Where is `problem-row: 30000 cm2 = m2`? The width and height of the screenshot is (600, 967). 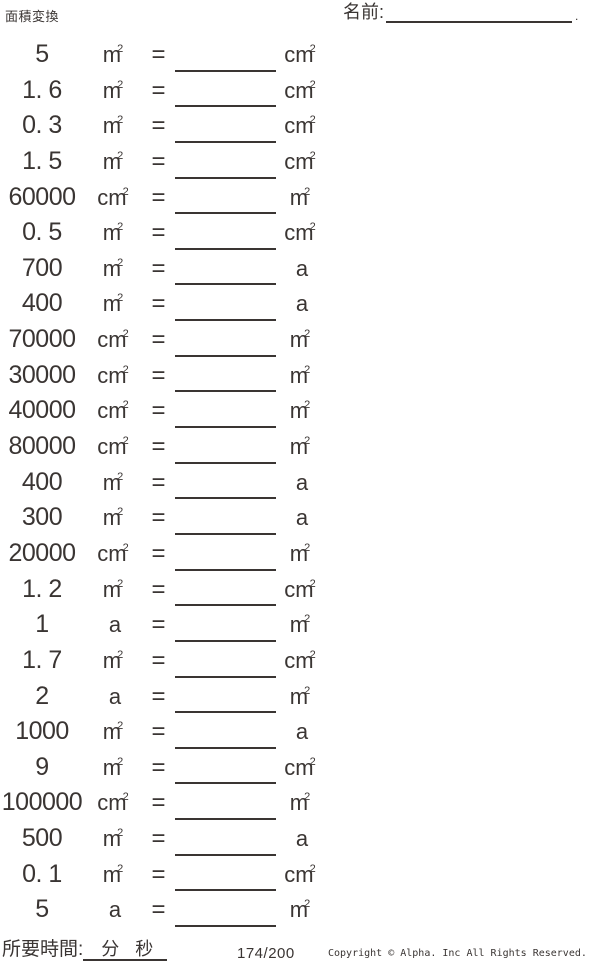 problem-row: 30000 cm2 = m2 is located at coordinates (300, 376).